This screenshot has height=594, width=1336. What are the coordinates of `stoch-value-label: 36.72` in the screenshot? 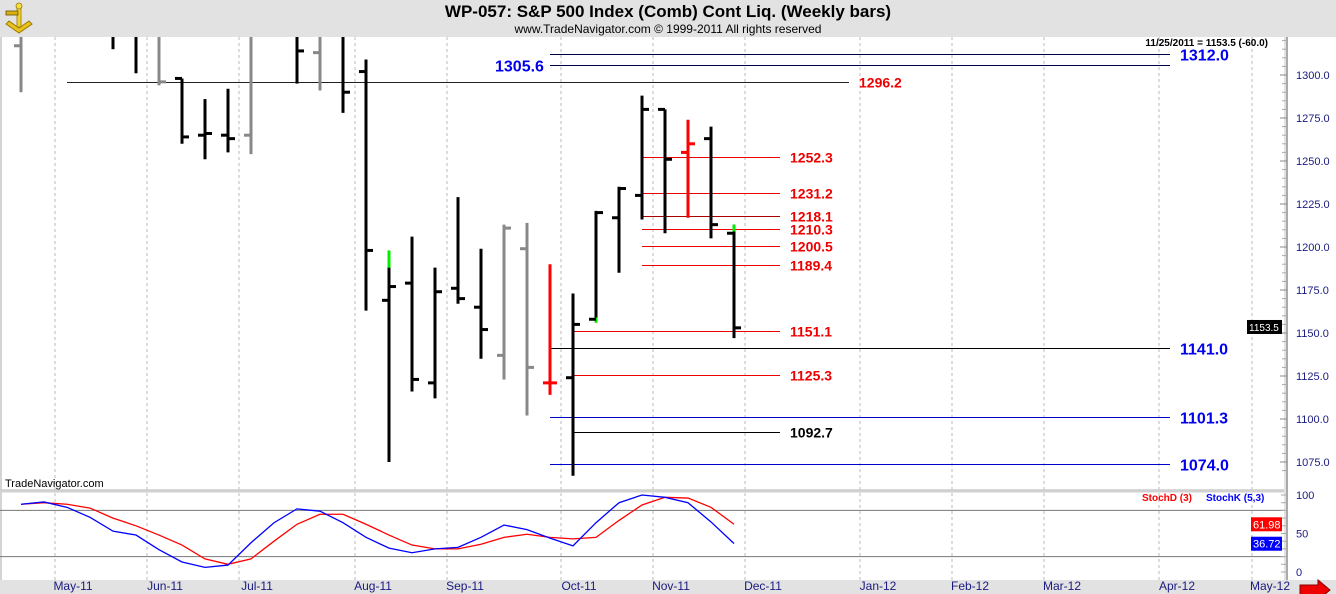 It's located at (1267, 545).